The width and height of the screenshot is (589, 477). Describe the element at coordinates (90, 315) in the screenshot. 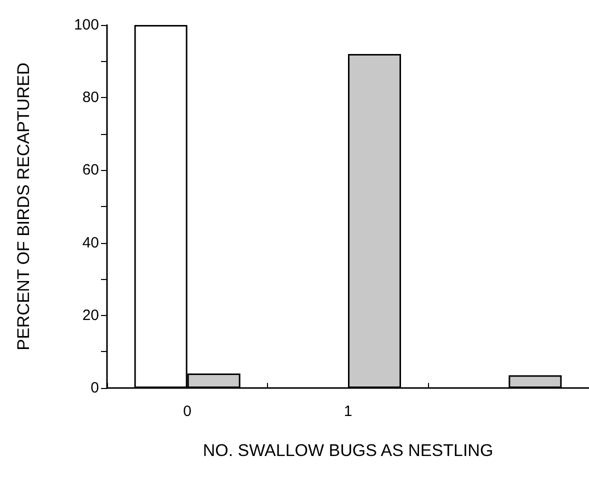

I see `y-tick-label: 20` at that location.